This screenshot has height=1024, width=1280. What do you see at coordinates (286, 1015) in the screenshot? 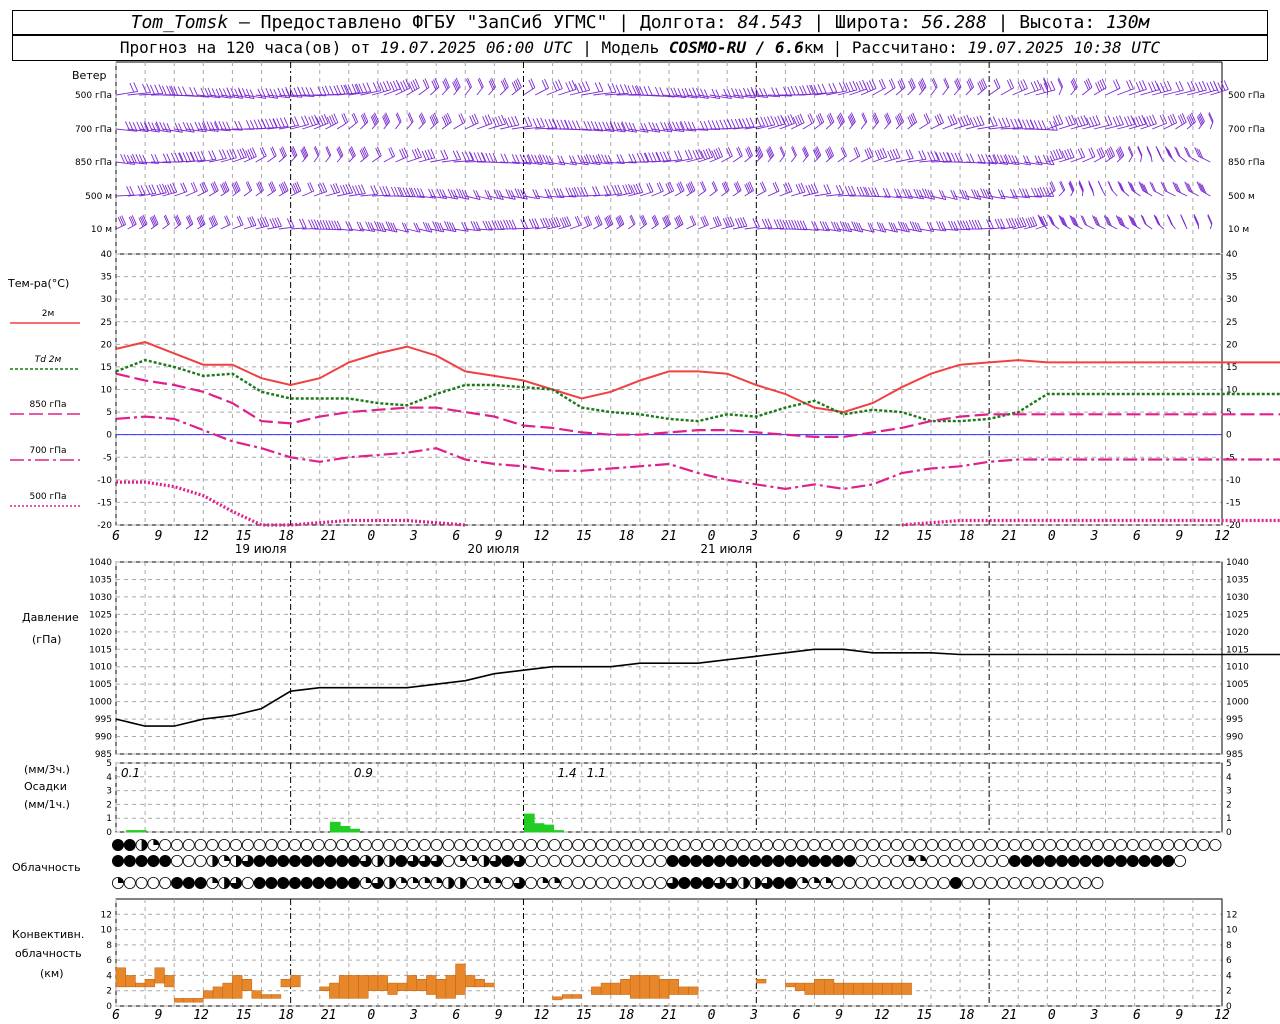
I see `conv-xtick: 18` at bounding box center [286, 1015].